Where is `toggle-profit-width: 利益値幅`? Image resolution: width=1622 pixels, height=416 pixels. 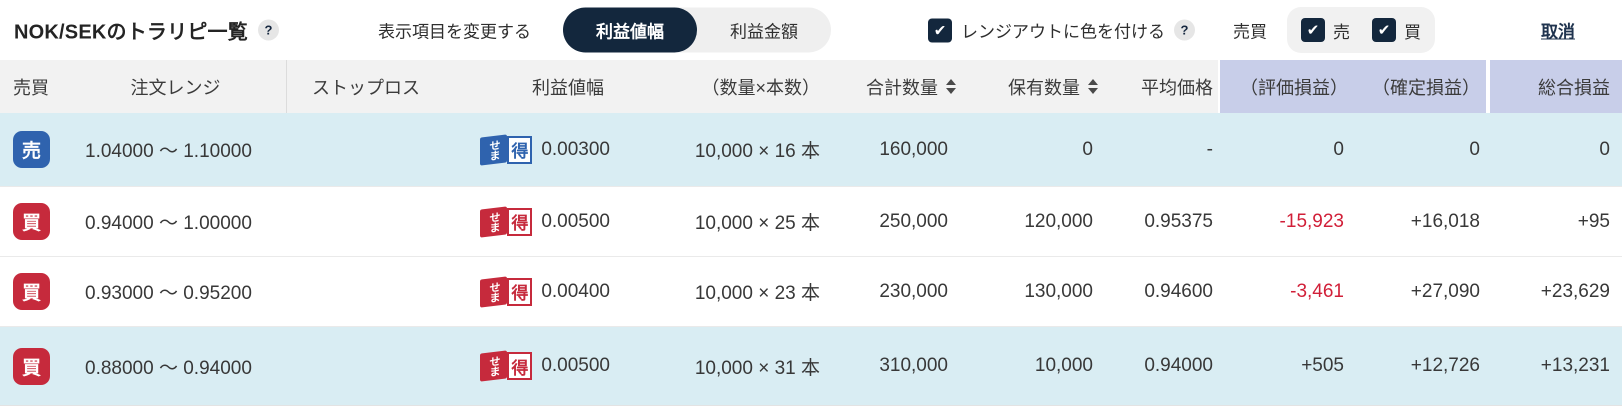
toggle-profit-width: 利益値幅 is located at coordinates (630, 30).